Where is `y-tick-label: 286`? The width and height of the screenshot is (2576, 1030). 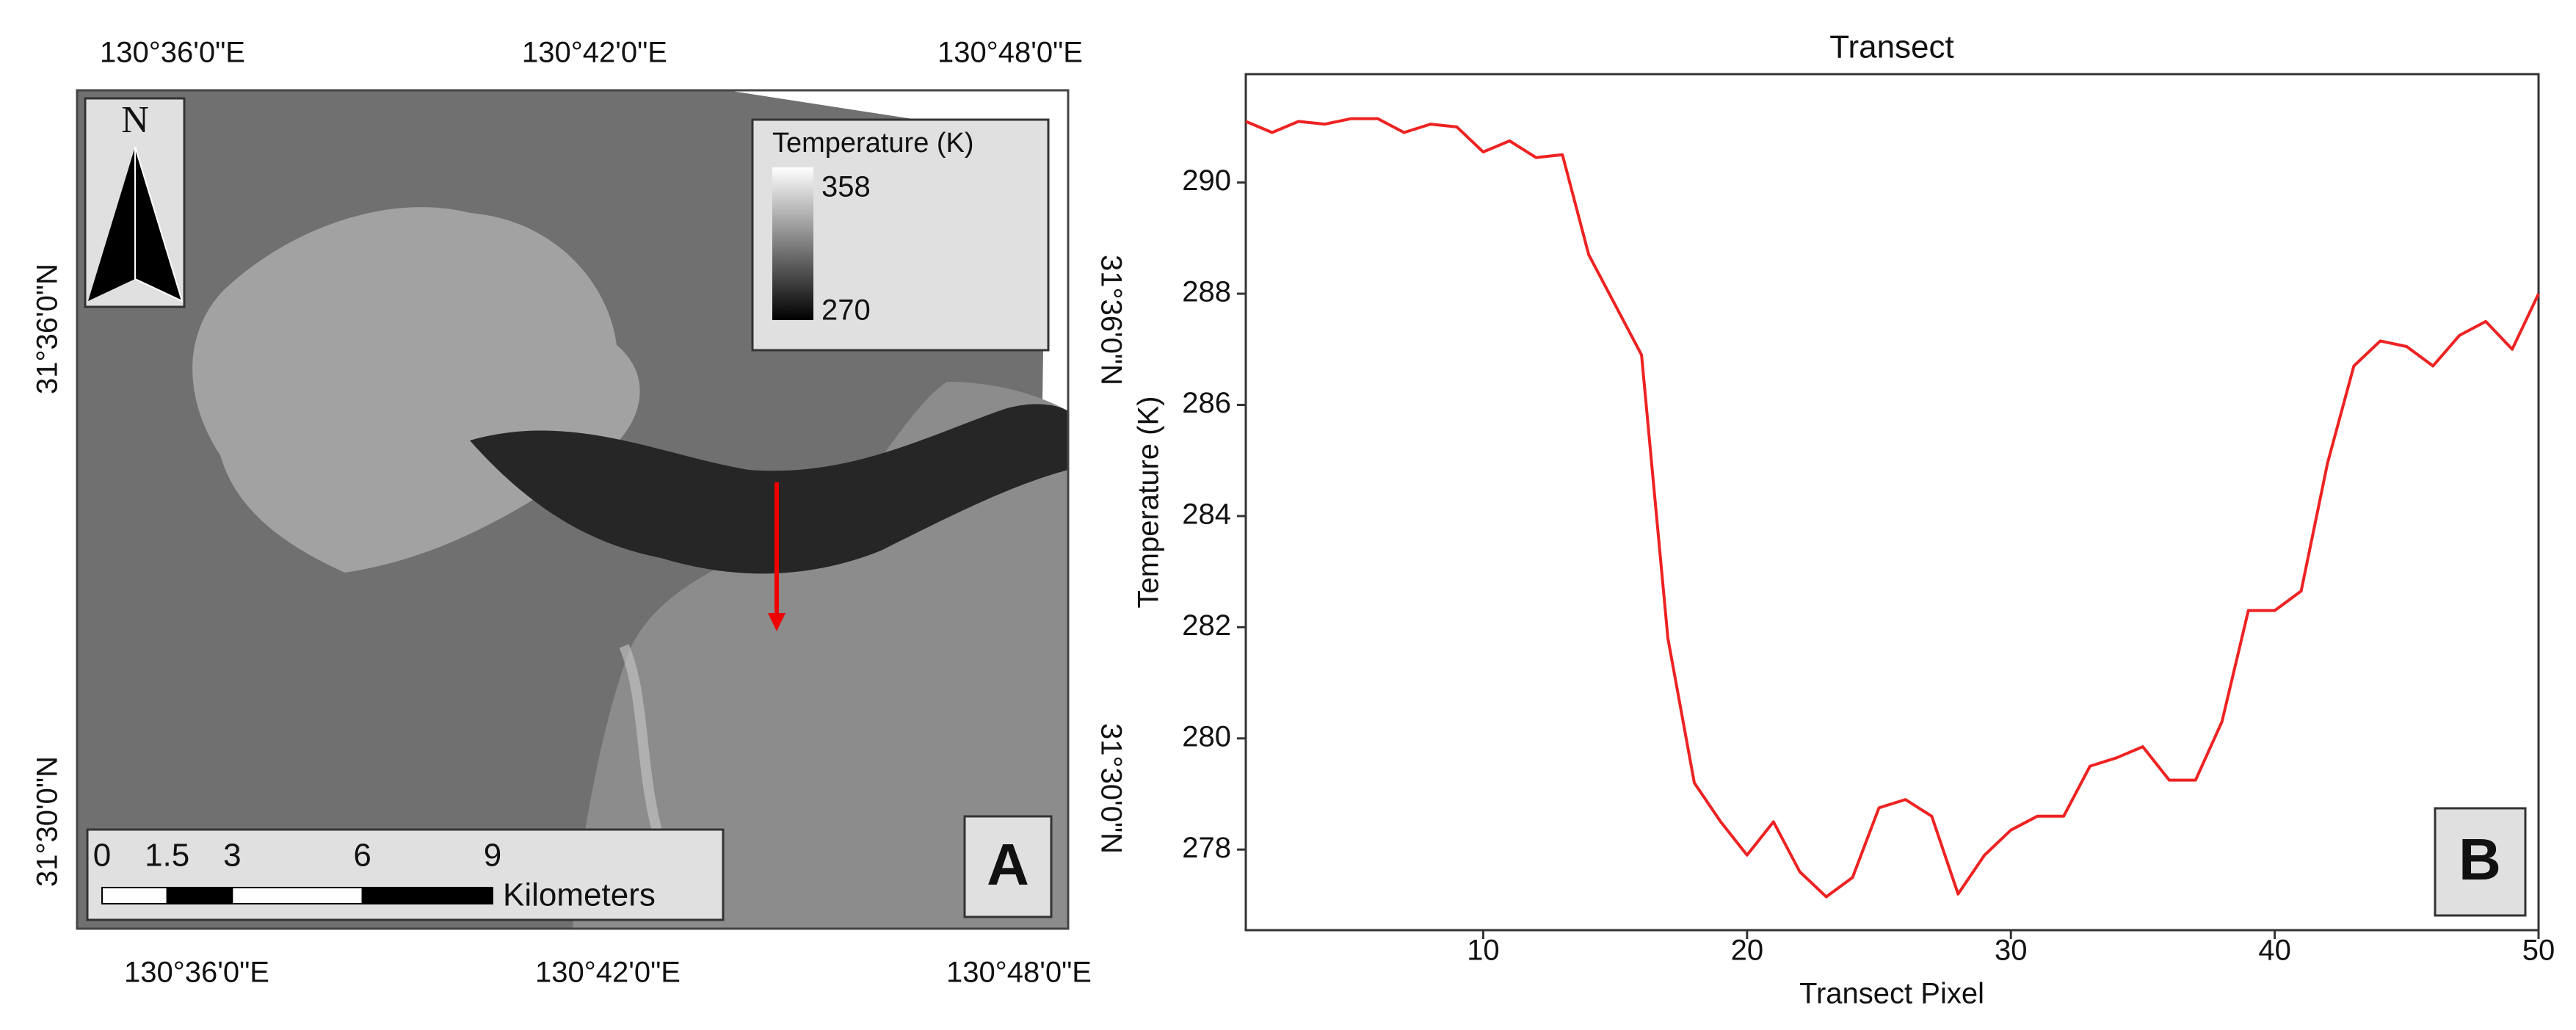 y-tick-label: 286 is located at coordinates (1207, 403).